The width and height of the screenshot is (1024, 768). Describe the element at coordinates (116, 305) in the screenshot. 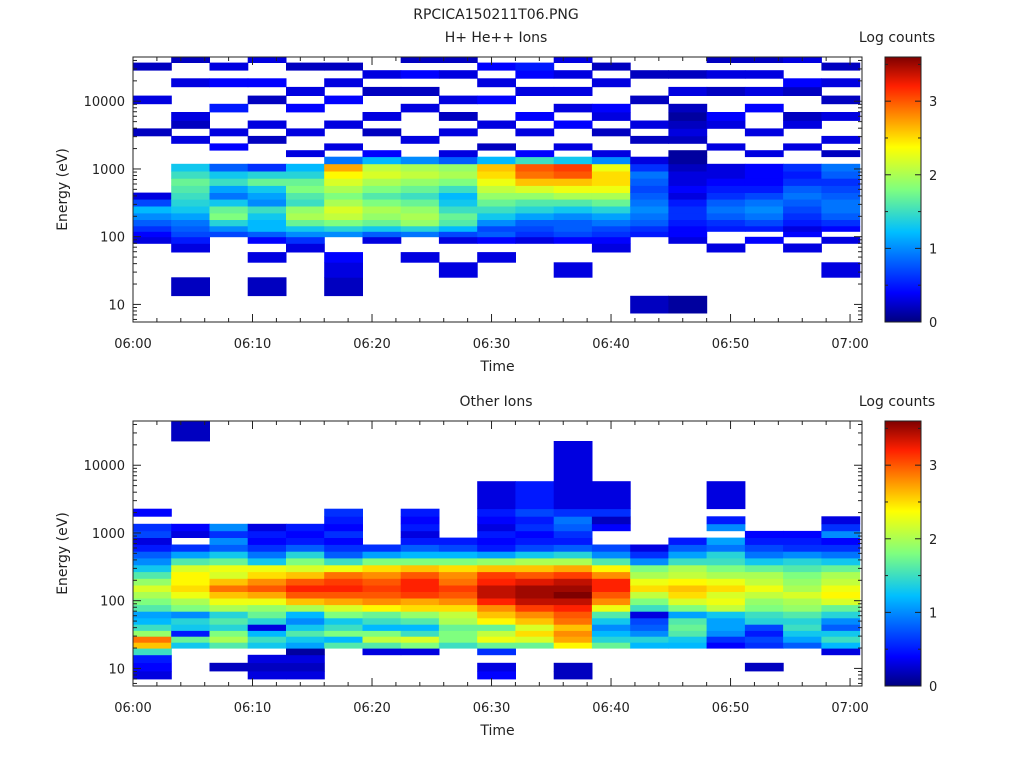

I see `y-tick-label: 10` at that location.